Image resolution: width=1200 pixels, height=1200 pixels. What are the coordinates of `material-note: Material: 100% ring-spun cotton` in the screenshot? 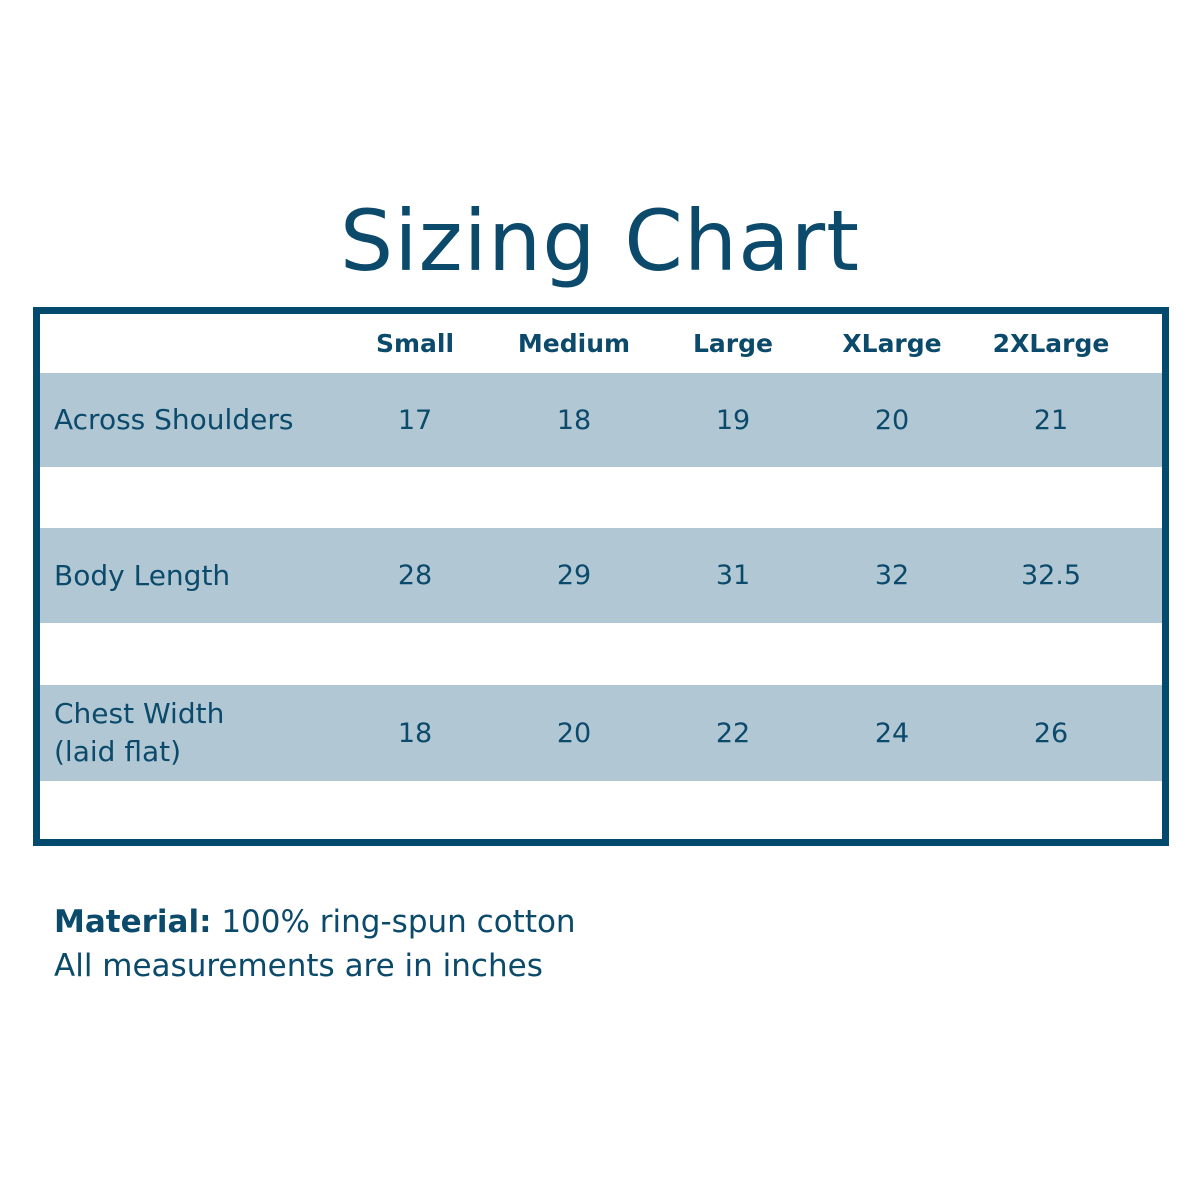 It's located at (315, 922).